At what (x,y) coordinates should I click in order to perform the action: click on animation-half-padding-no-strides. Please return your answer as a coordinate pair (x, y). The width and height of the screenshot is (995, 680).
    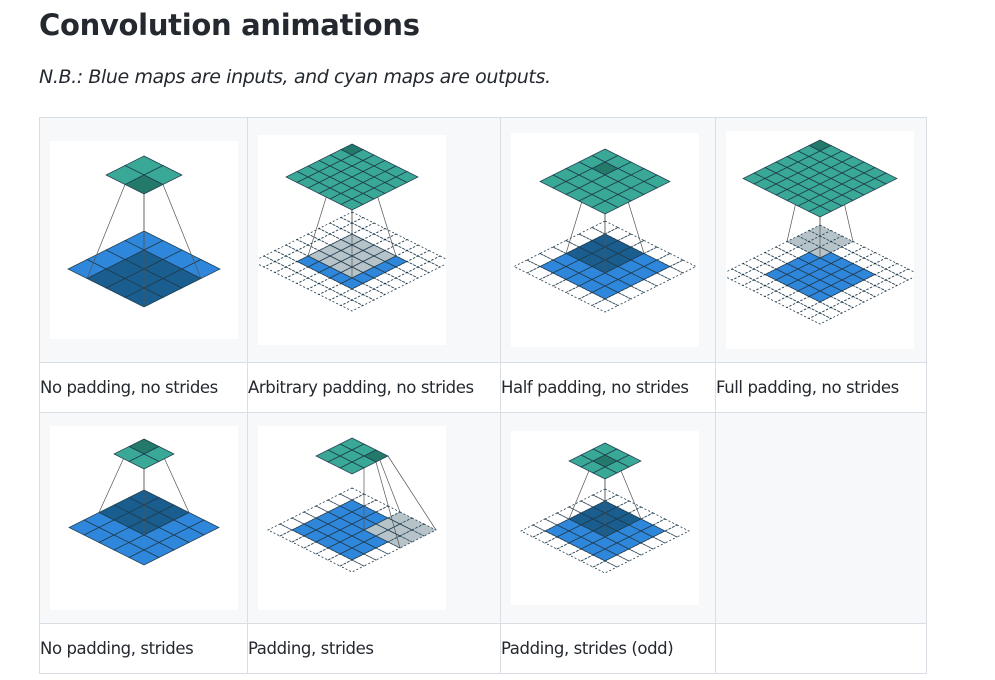
    Looking at the image, I should click on (605, 240).